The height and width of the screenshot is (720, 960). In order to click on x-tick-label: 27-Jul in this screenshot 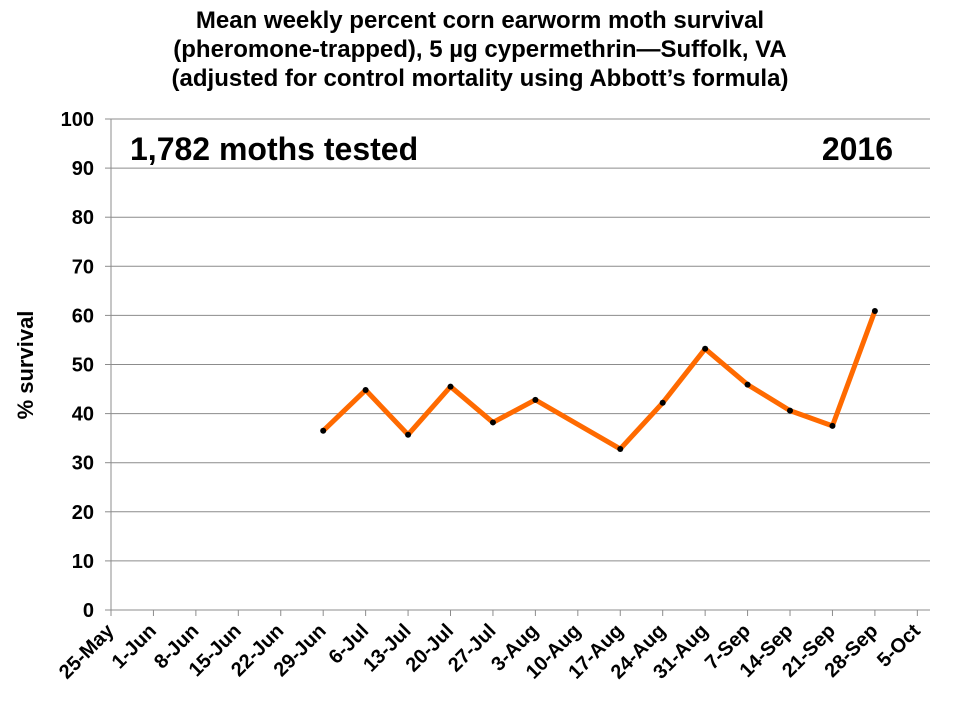, I will do `click(472, 648)`.